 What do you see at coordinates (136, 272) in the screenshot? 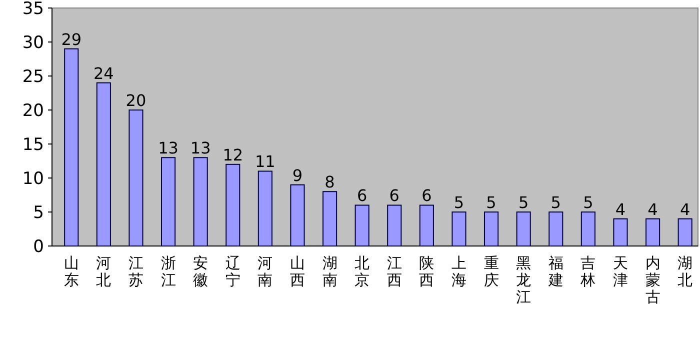
I see `x-tick-label: 江苏` at bounding box center [136, 272].